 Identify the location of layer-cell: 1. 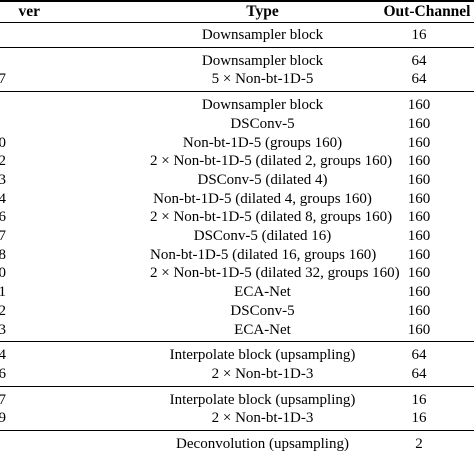
(3, 292).